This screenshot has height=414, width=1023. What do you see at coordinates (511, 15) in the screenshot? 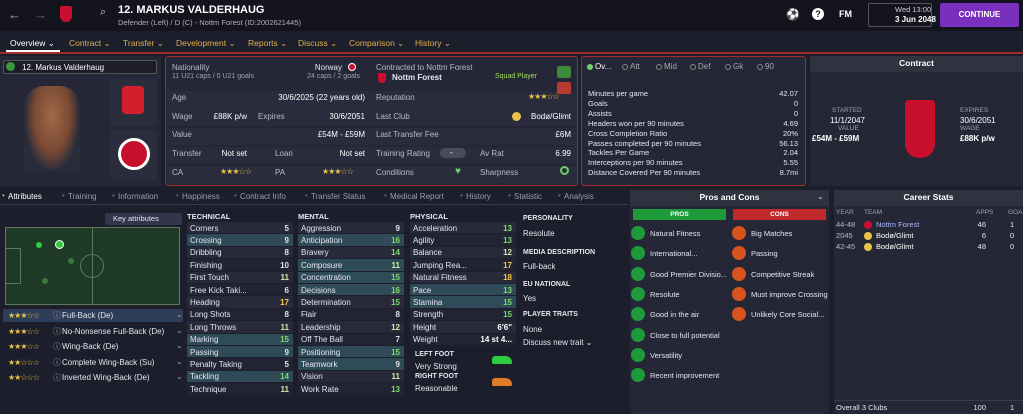
I see `top-bar` at bounding box center [511, 15].